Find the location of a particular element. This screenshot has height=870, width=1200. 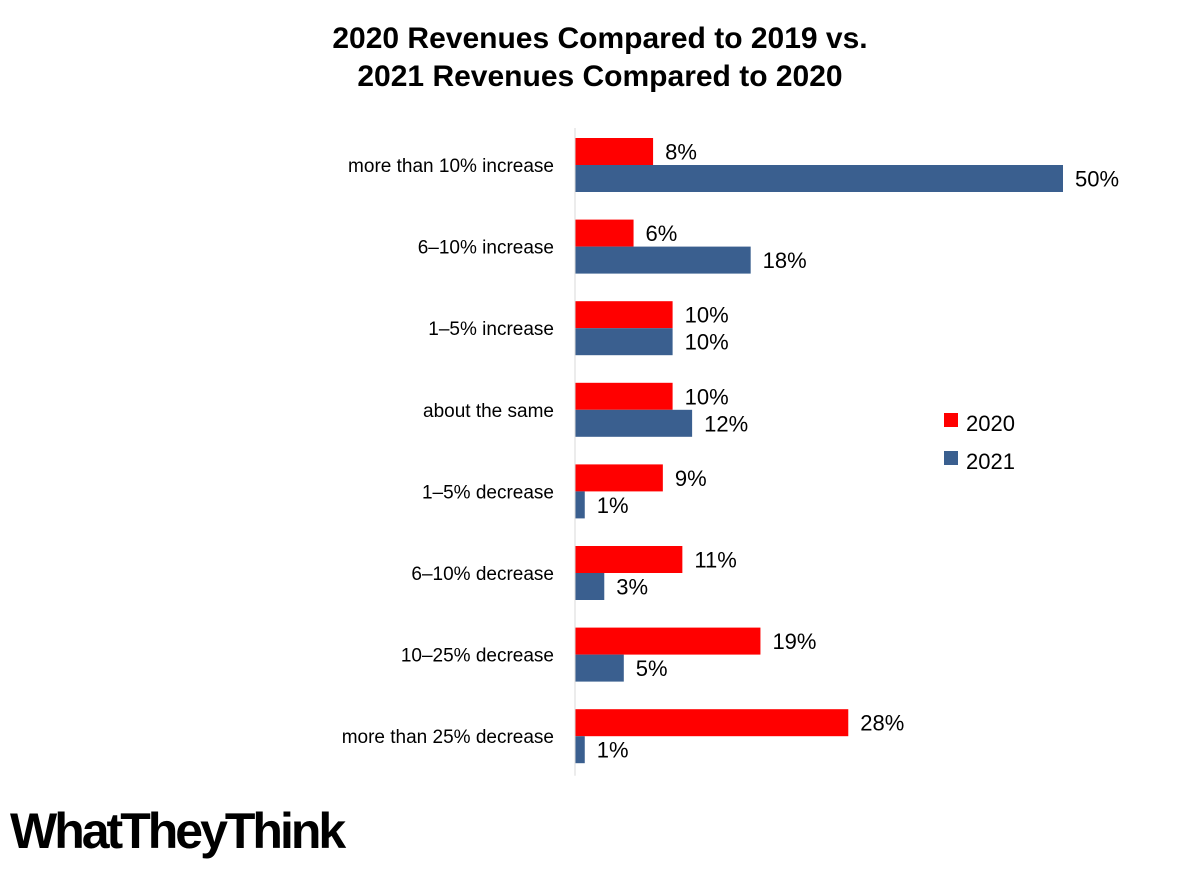

category-label: 6–10% decrease is located at coordinates (482, 574).